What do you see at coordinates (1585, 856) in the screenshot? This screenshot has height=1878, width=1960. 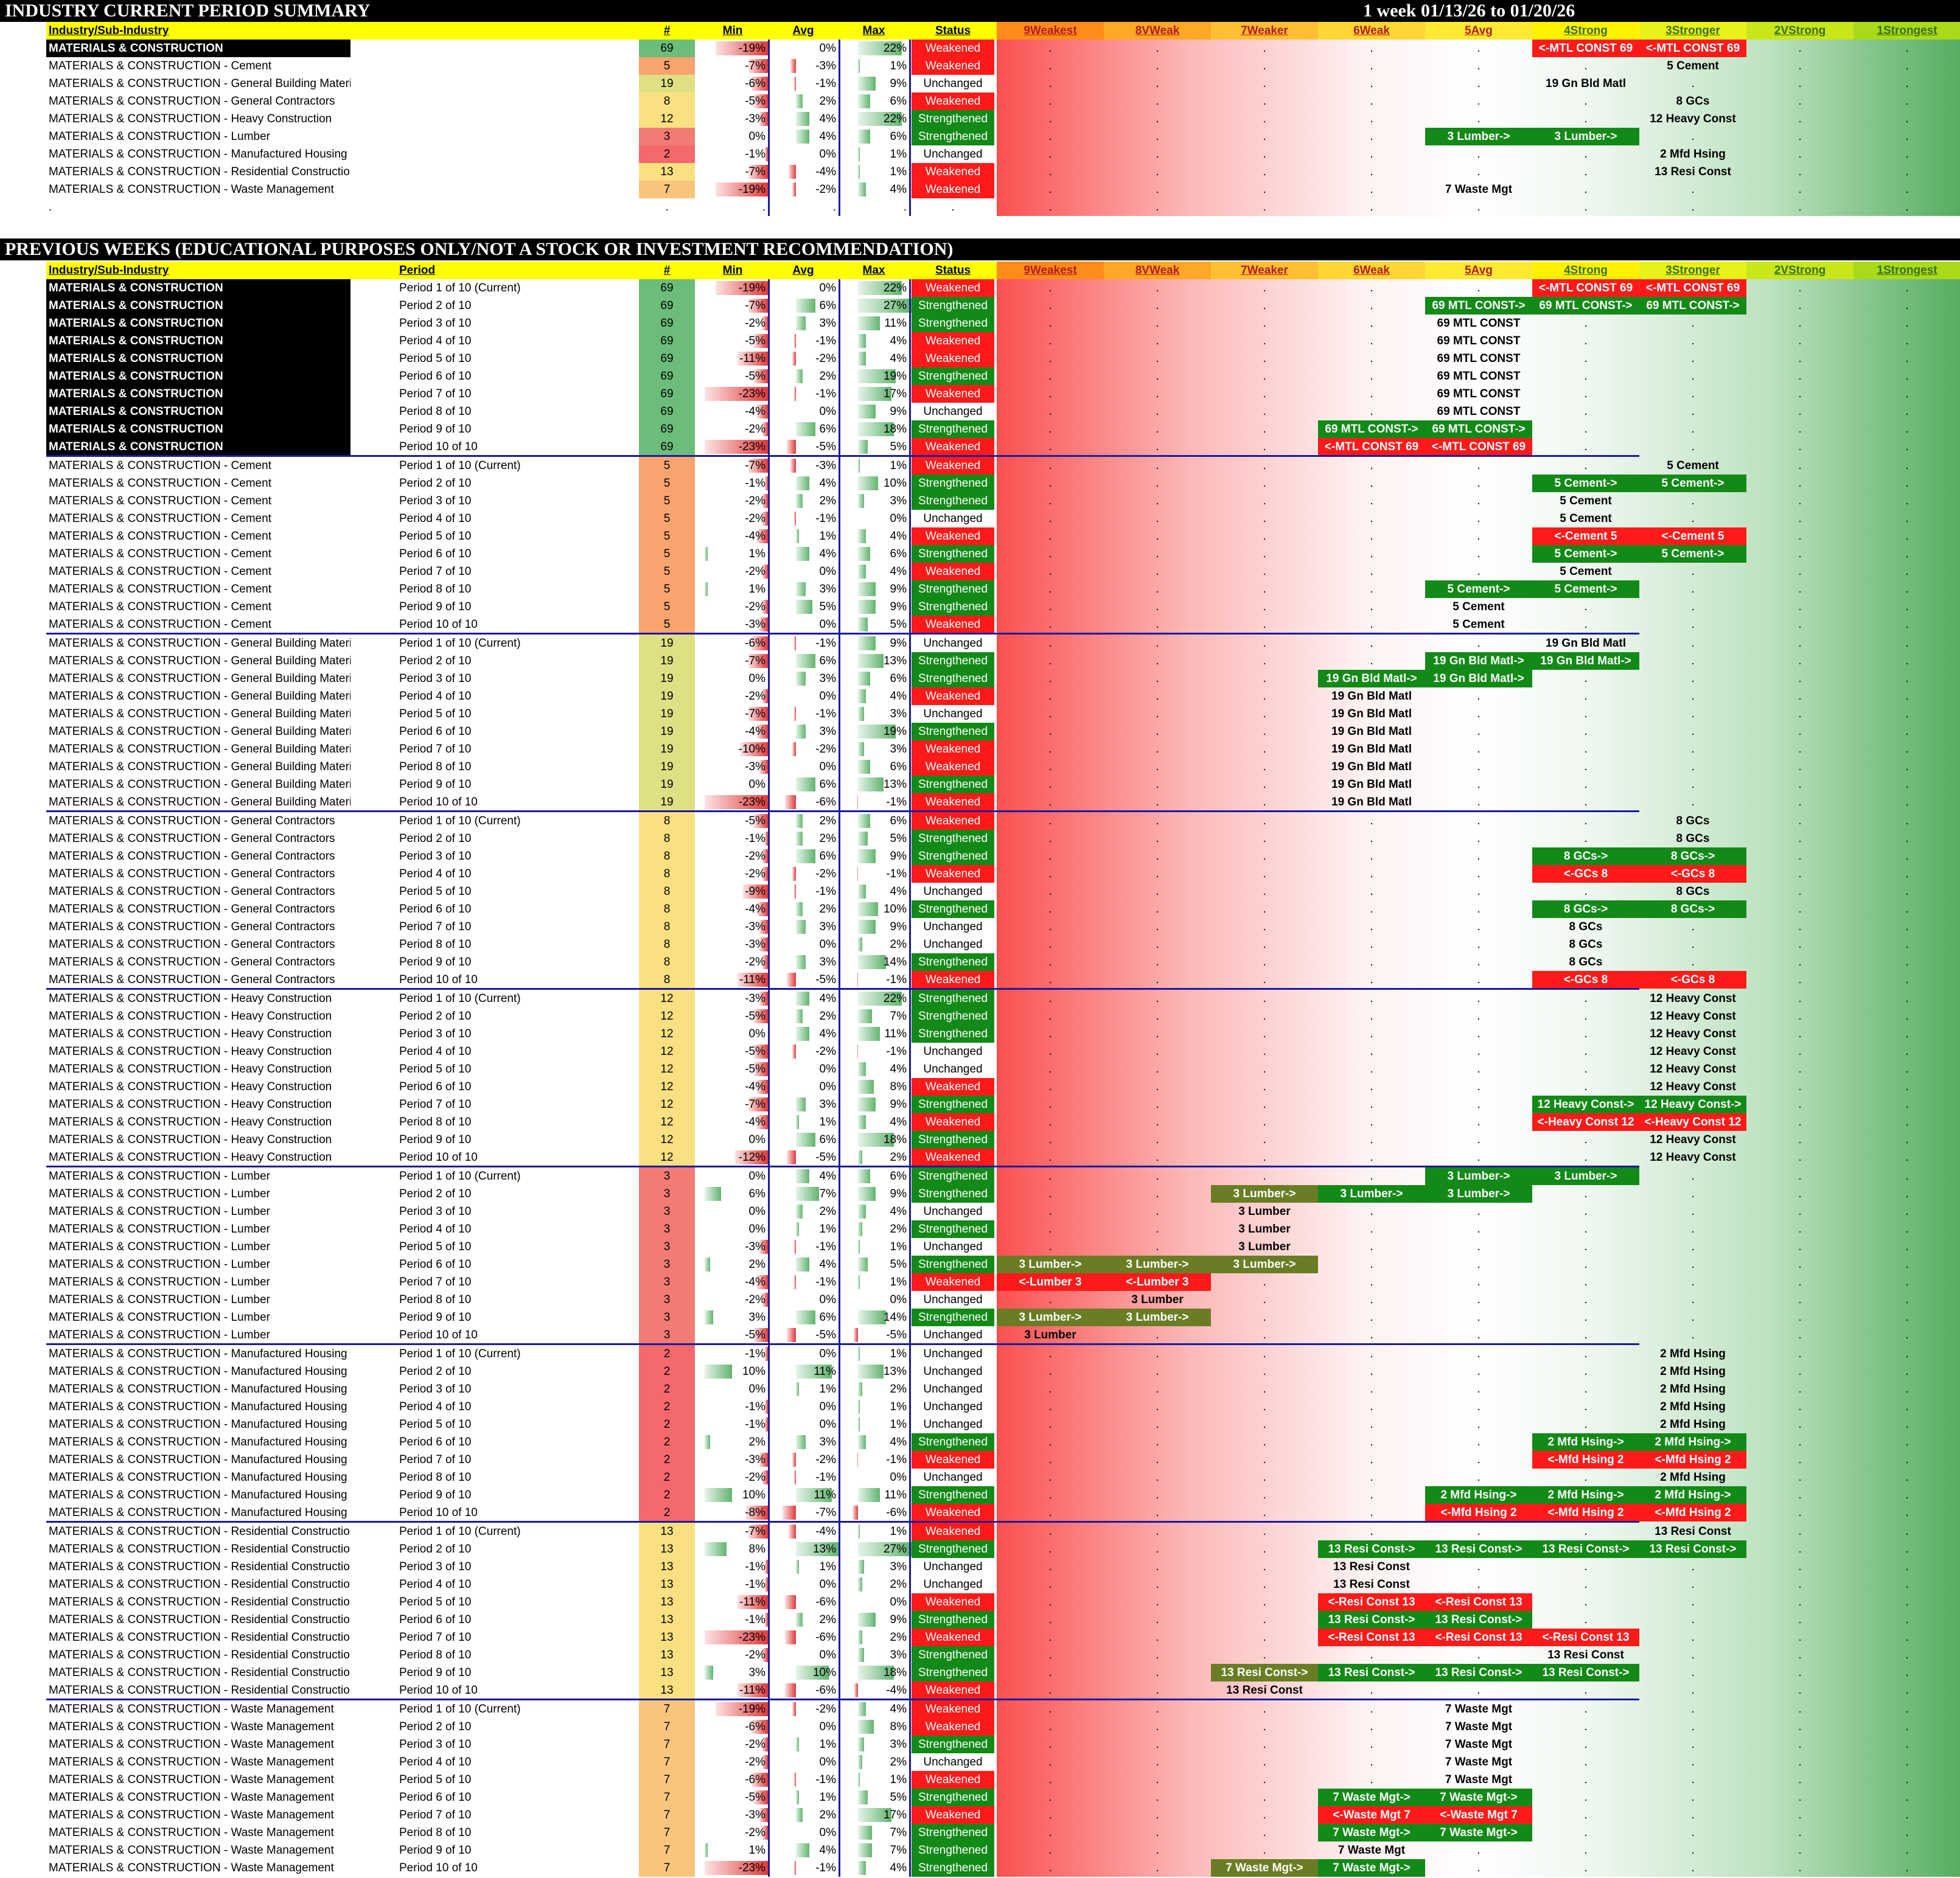 I see `rank-chip: 8 GCs->` at bounding box center [1585, 856].